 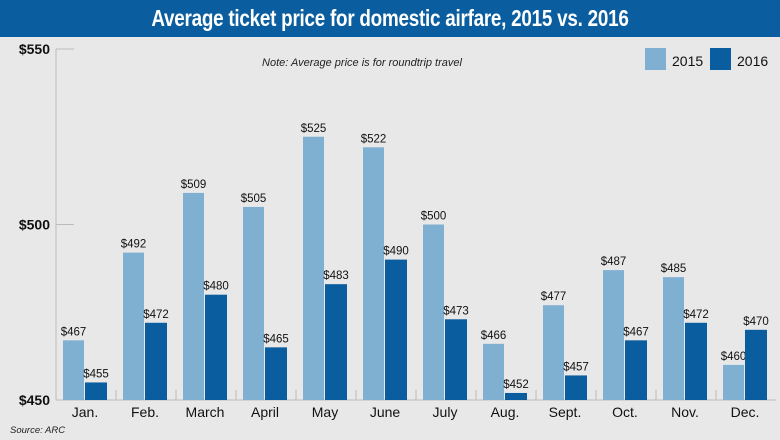 What do you see at coordinates (34, 49) in the screenshot?
I see `y-tick-label: $550` at bounding box center [34, 49].